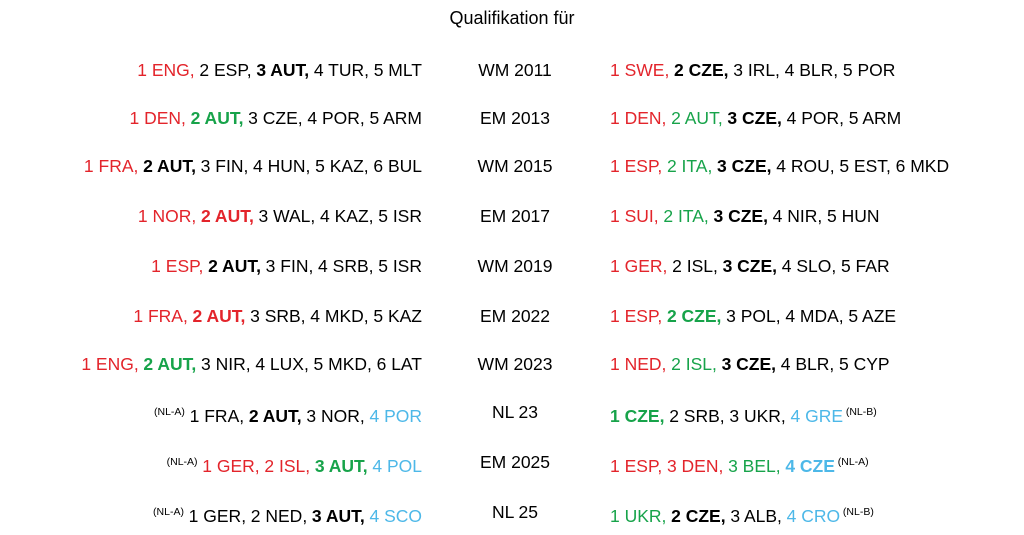  What do you see at coordinates (515, 316) in the screenshot?
I see `event-label: EM 2022` at bounding box center [515, 316].